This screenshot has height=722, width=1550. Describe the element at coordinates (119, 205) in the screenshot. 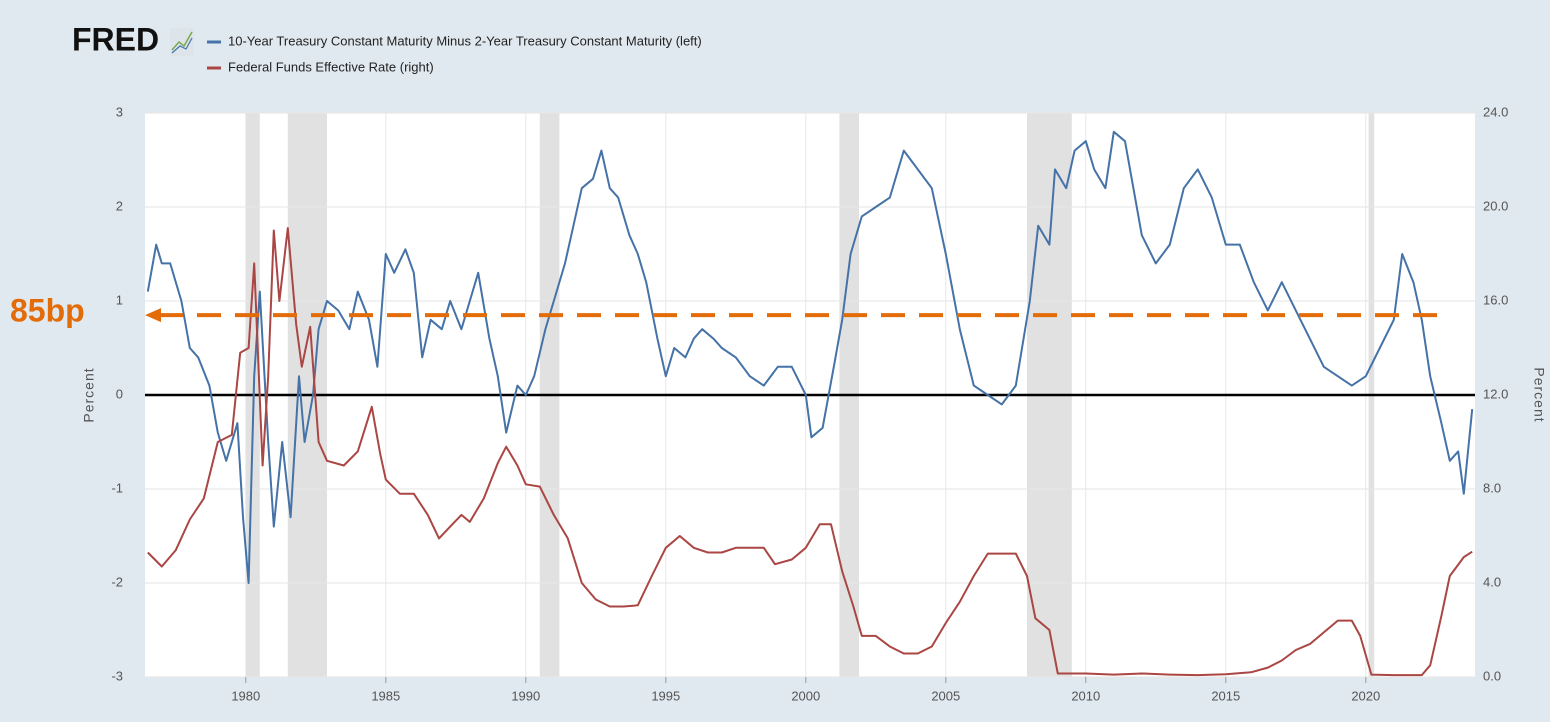

I see `y-tick-label: 2` at that location.